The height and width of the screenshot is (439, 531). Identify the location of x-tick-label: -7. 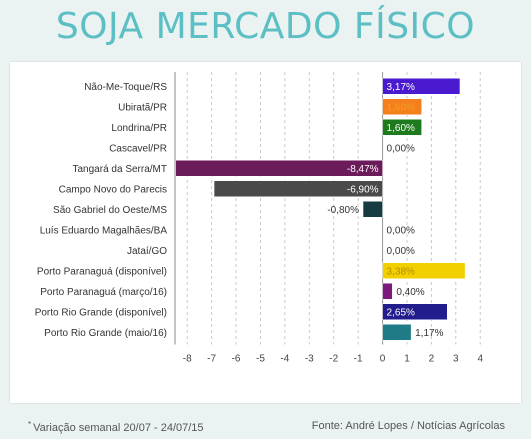
(211, 359).